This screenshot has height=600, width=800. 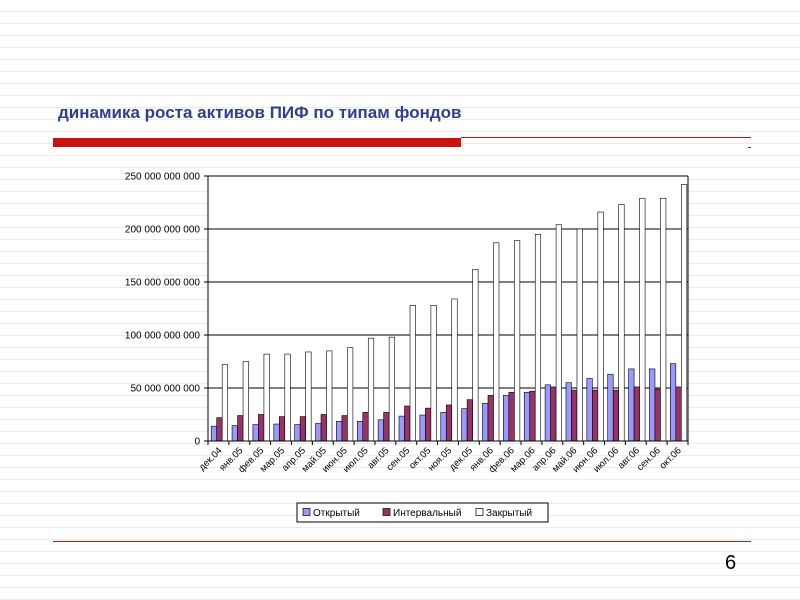 What do you see at coordinates (731, 563) in the screenshot?
I see `page-number: 6` at bounding box center [731, 563].